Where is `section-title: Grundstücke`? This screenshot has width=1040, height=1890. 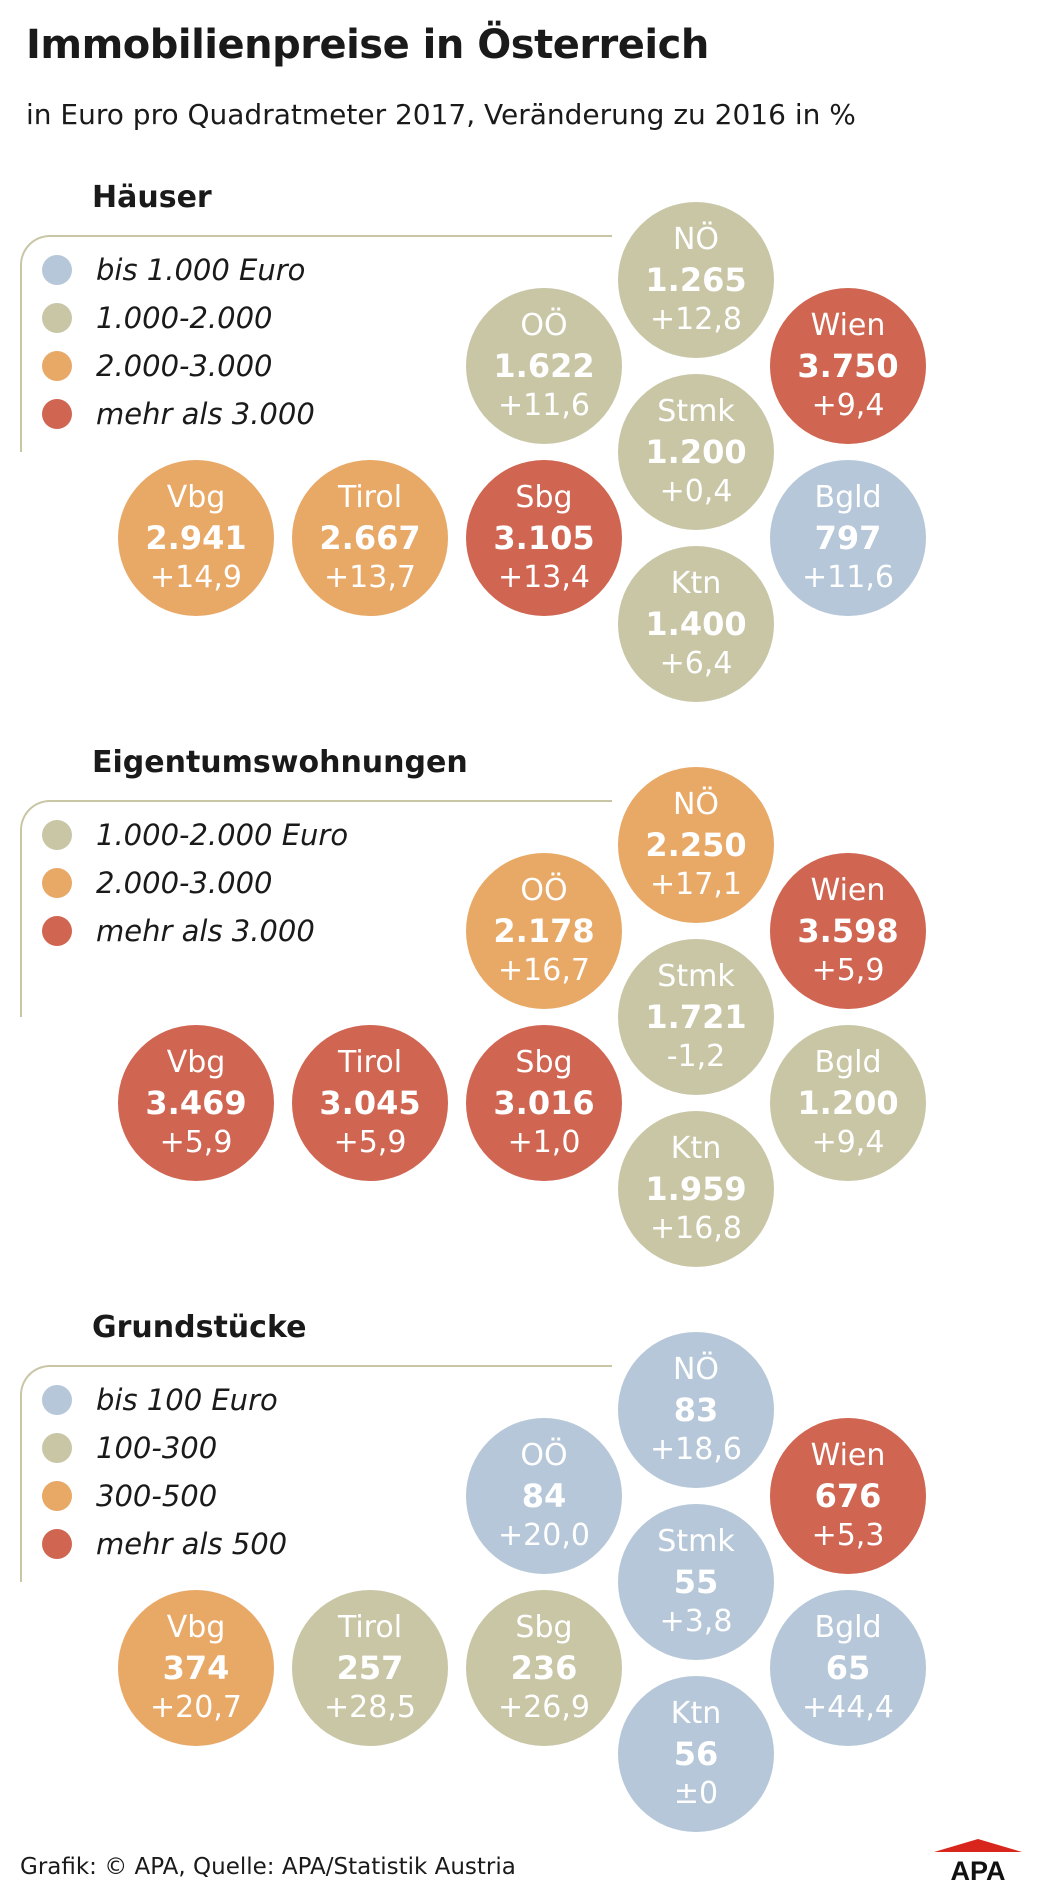
section-title: Grundstücke is located at coordinates (199, 1327).